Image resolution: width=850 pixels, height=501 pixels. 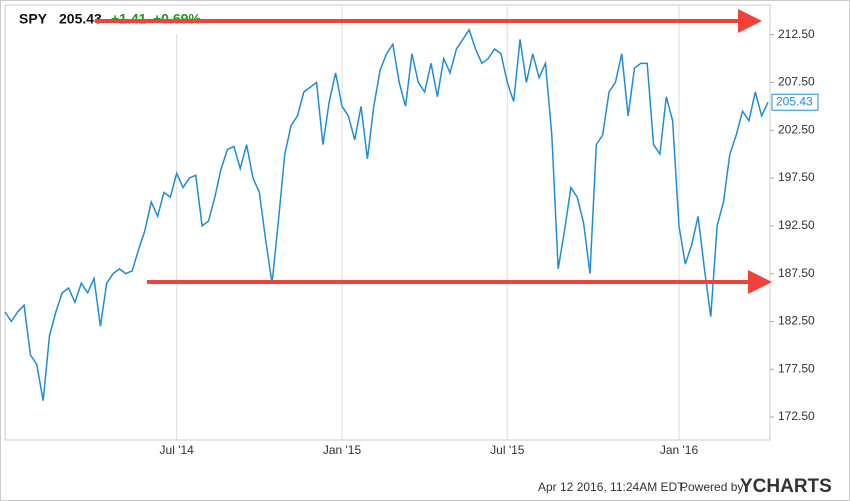 I want to click on x-tick-label: Jul '14, so click(x=177, y=450).